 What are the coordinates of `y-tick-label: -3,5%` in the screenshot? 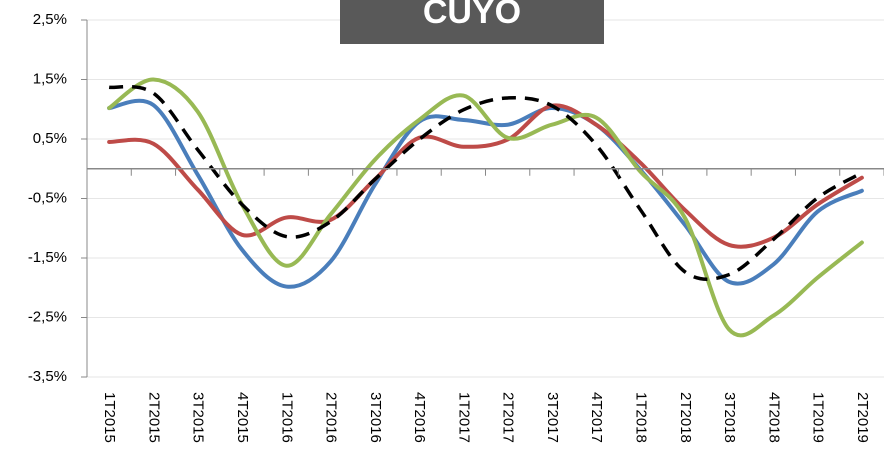 It's located at (47, 376).